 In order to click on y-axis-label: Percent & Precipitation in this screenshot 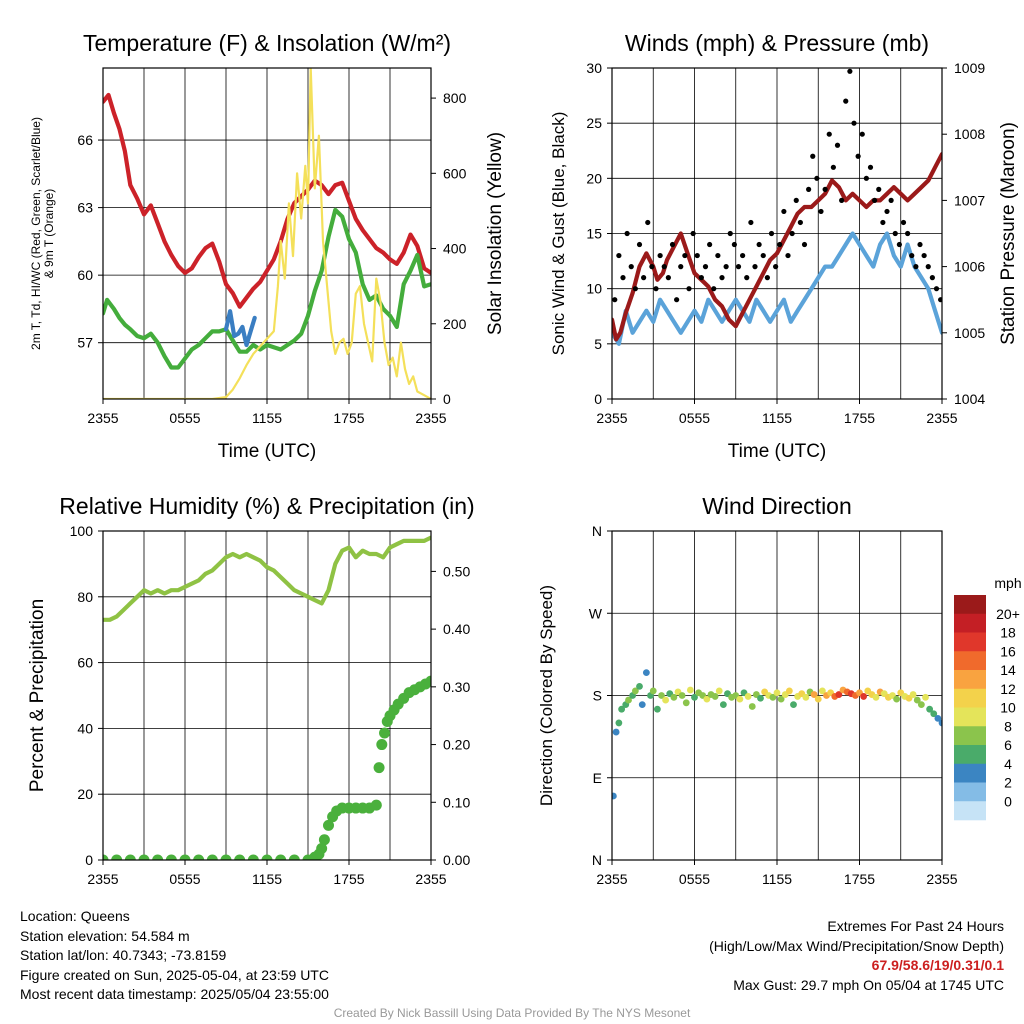, I will do `click(37, 695)`.